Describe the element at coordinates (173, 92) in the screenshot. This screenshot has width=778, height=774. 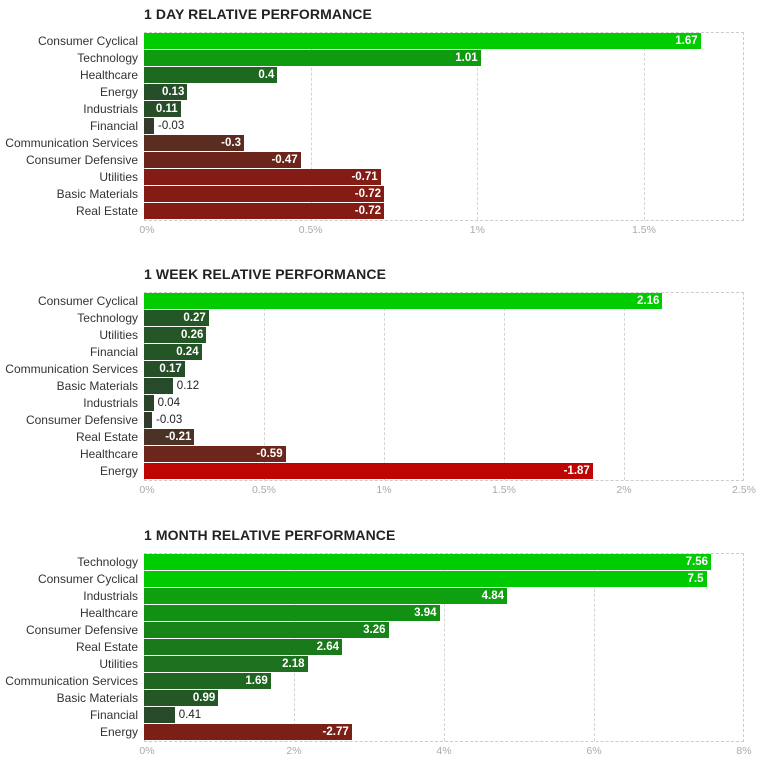
I see `value-label: 0.13` at that location.